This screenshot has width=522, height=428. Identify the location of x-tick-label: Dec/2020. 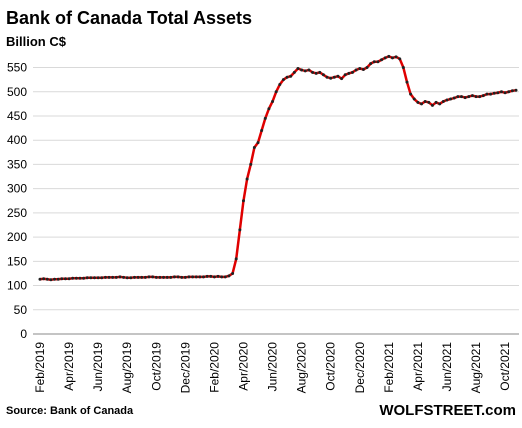
(360, 368).